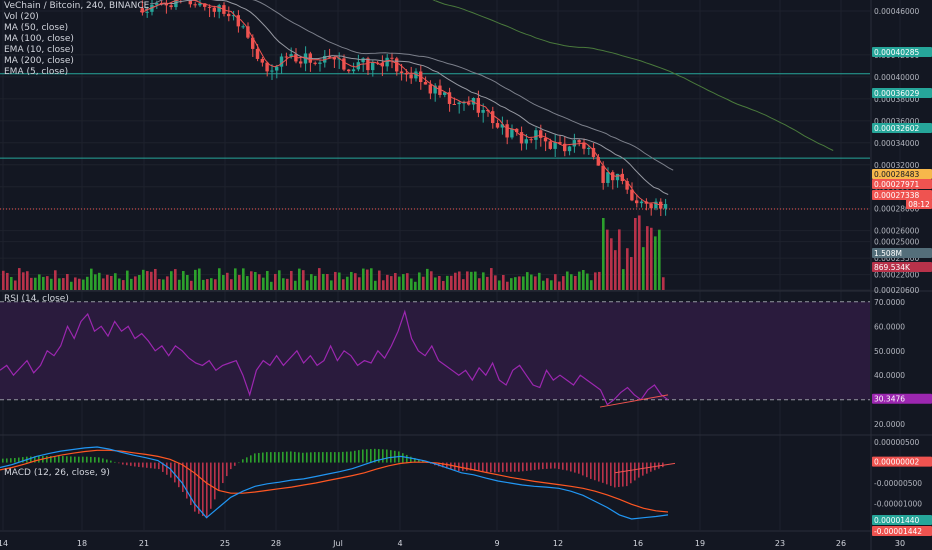 The width and height of the screenshot is (932, 550). I want to click on x-tick-label: 28, so click(276, 543).